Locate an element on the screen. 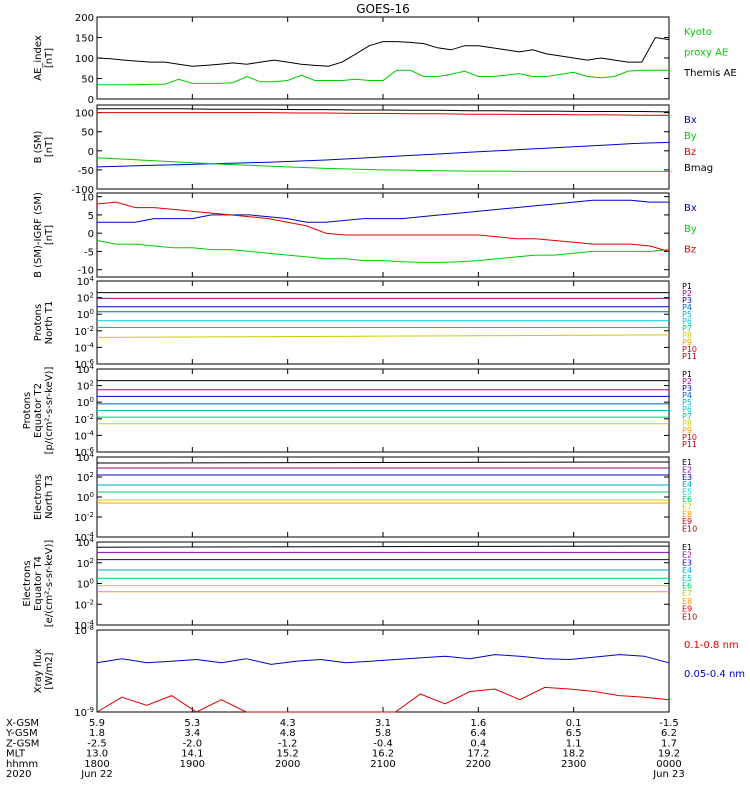  series-line-themis-ae is located at coordinates (383, 51).